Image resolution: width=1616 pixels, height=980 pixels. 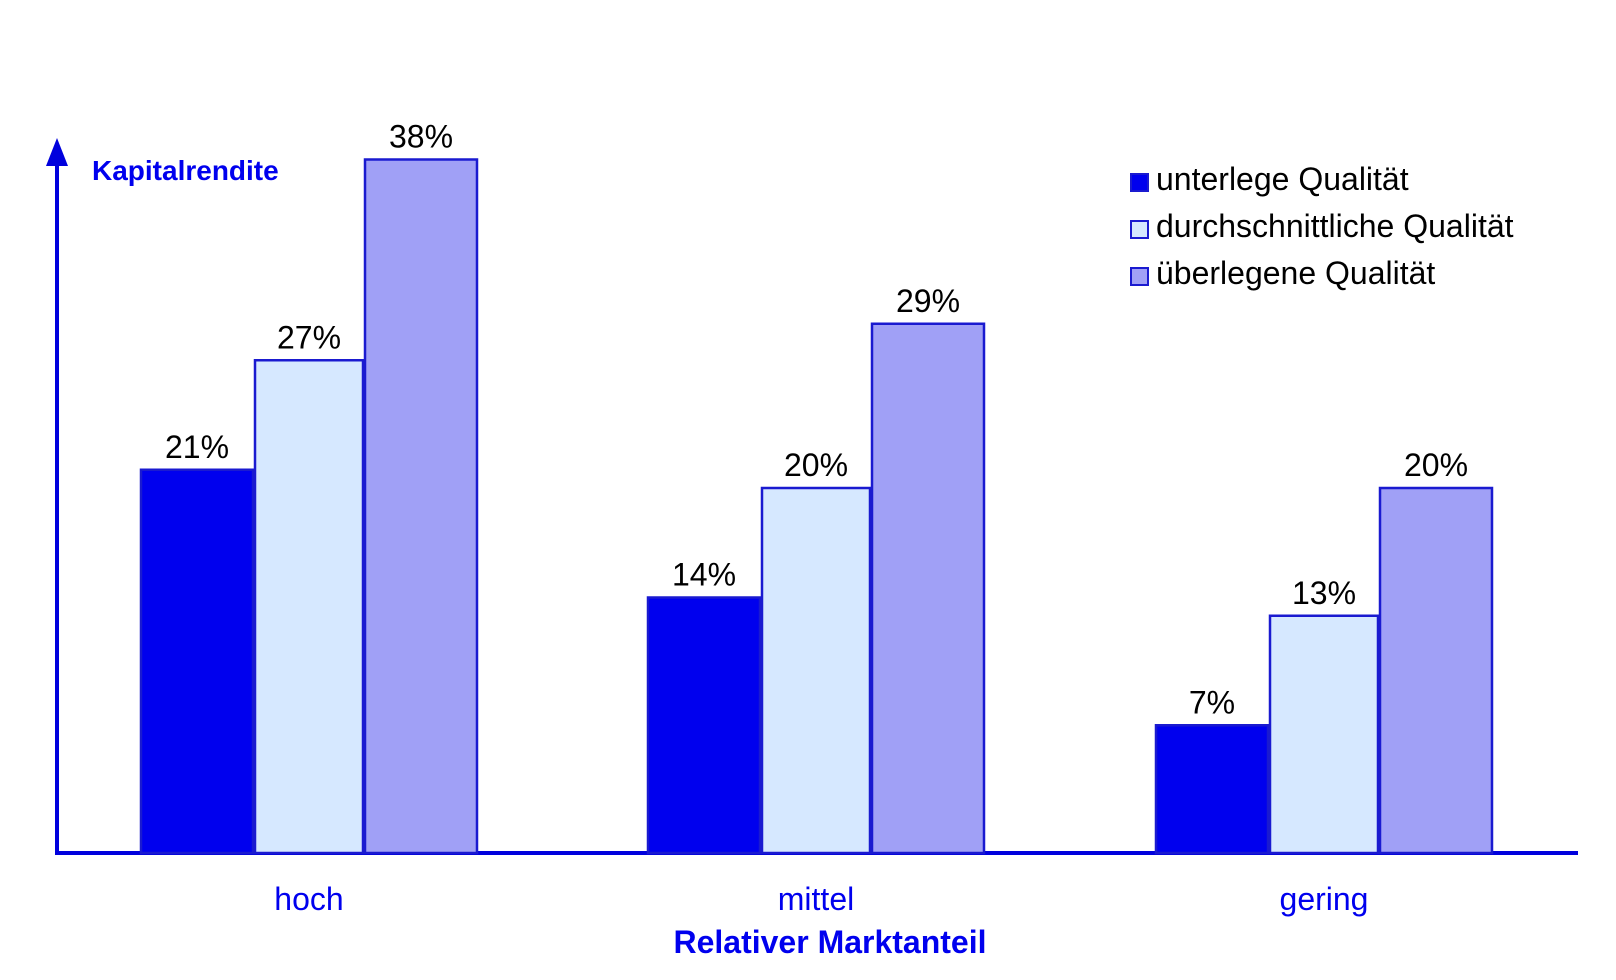 What do you see at coordinates (308, 899) in the screenshot?
I see `tick-label-hoch: hoch` at bounding box center [308, 899].